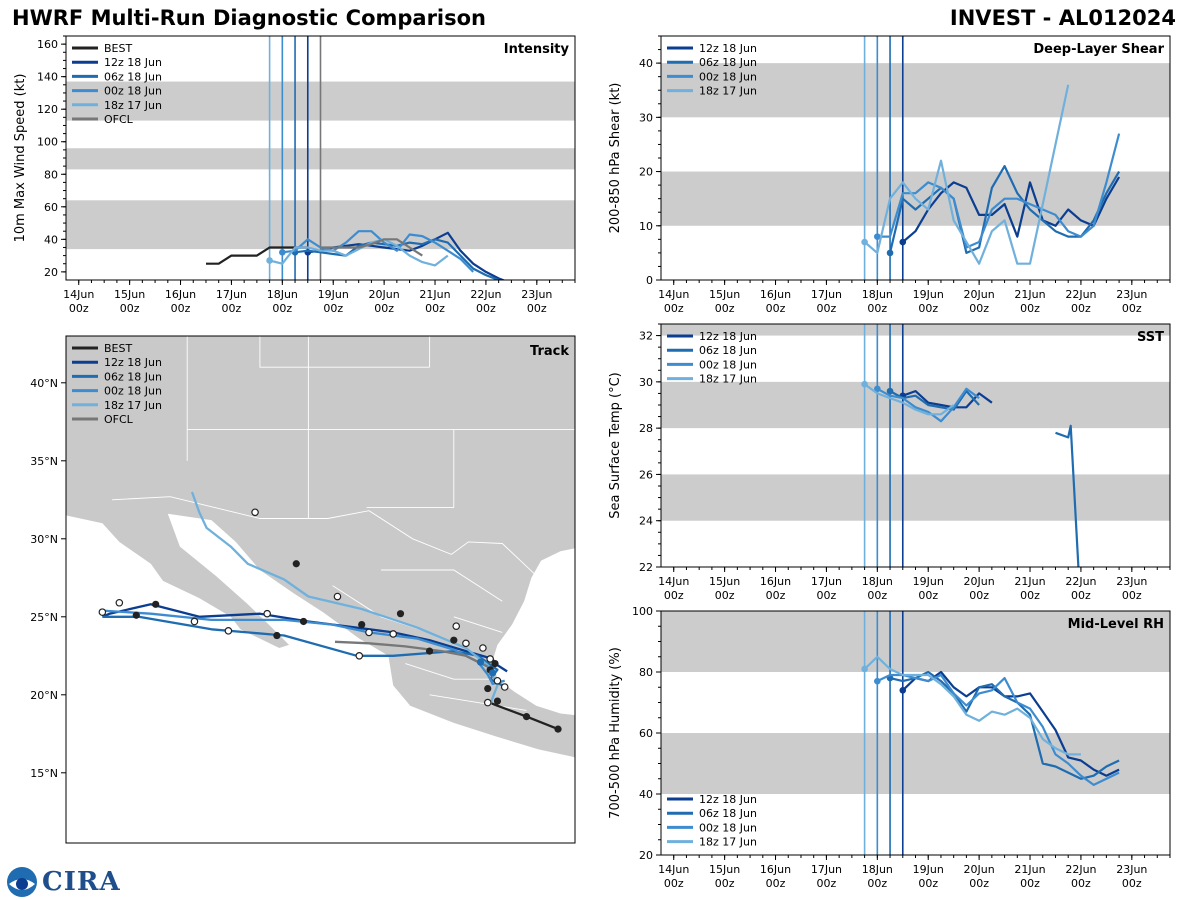  Describe the element at coordinates (47, 109) in the screenshot. I see `y-tick-label: 120` at that location.